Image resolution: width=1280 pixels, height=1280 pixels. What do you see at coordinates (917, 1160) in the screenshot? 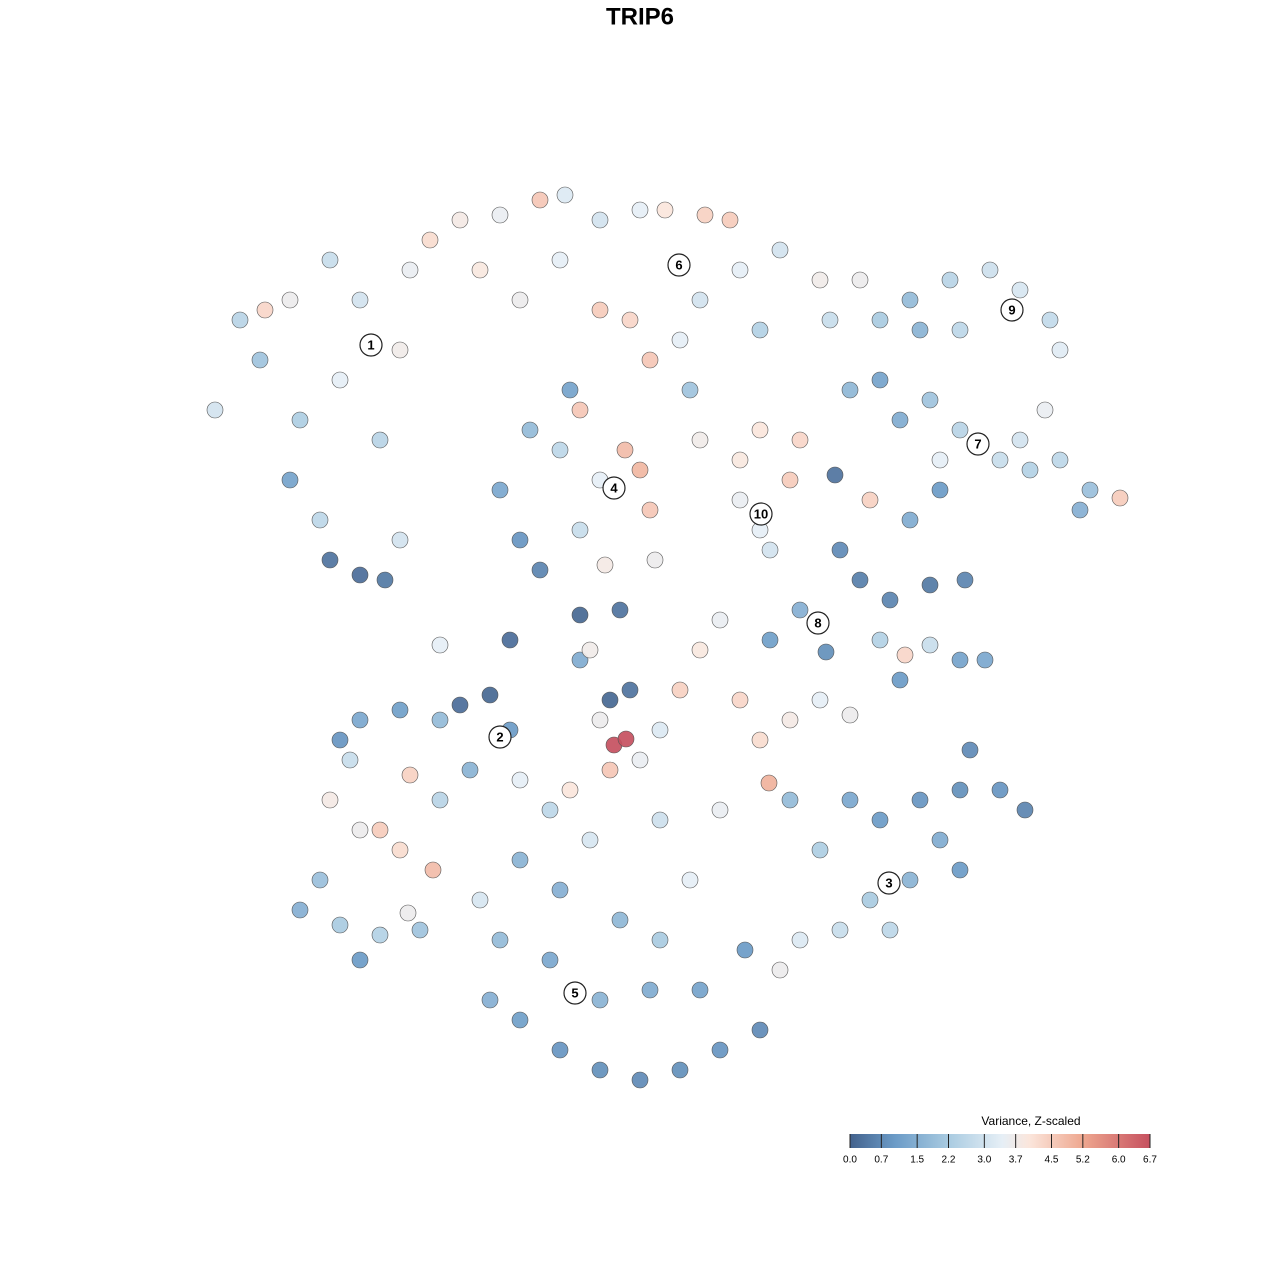
I see `colorbar-tick-label: 1.5` at bounding box center [917, 1160].